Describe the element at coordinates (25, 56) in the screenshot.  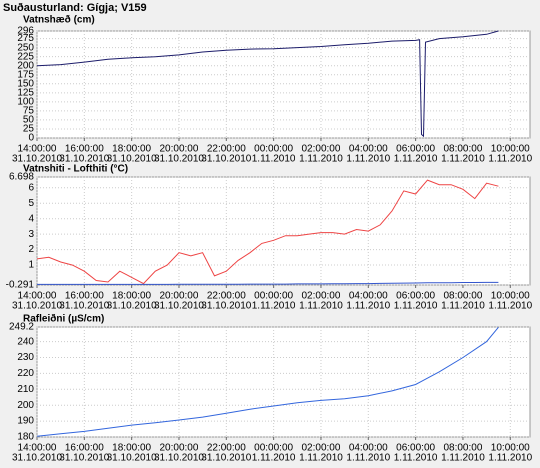
I see `y-tick-label: 225` at that location.